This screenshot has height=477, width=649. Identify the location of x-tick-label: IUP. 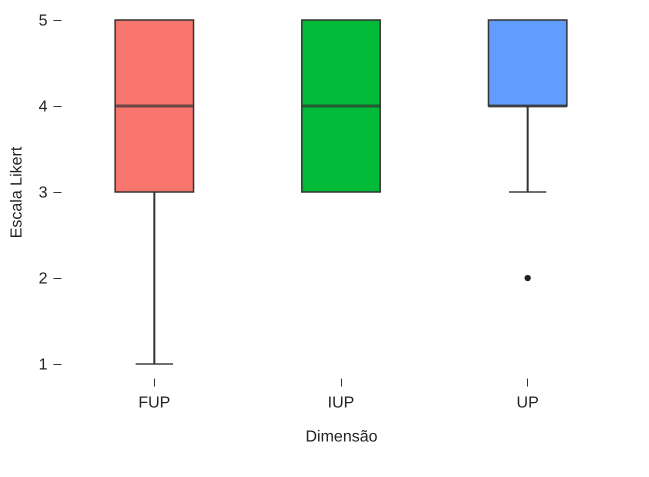
(341, 403).